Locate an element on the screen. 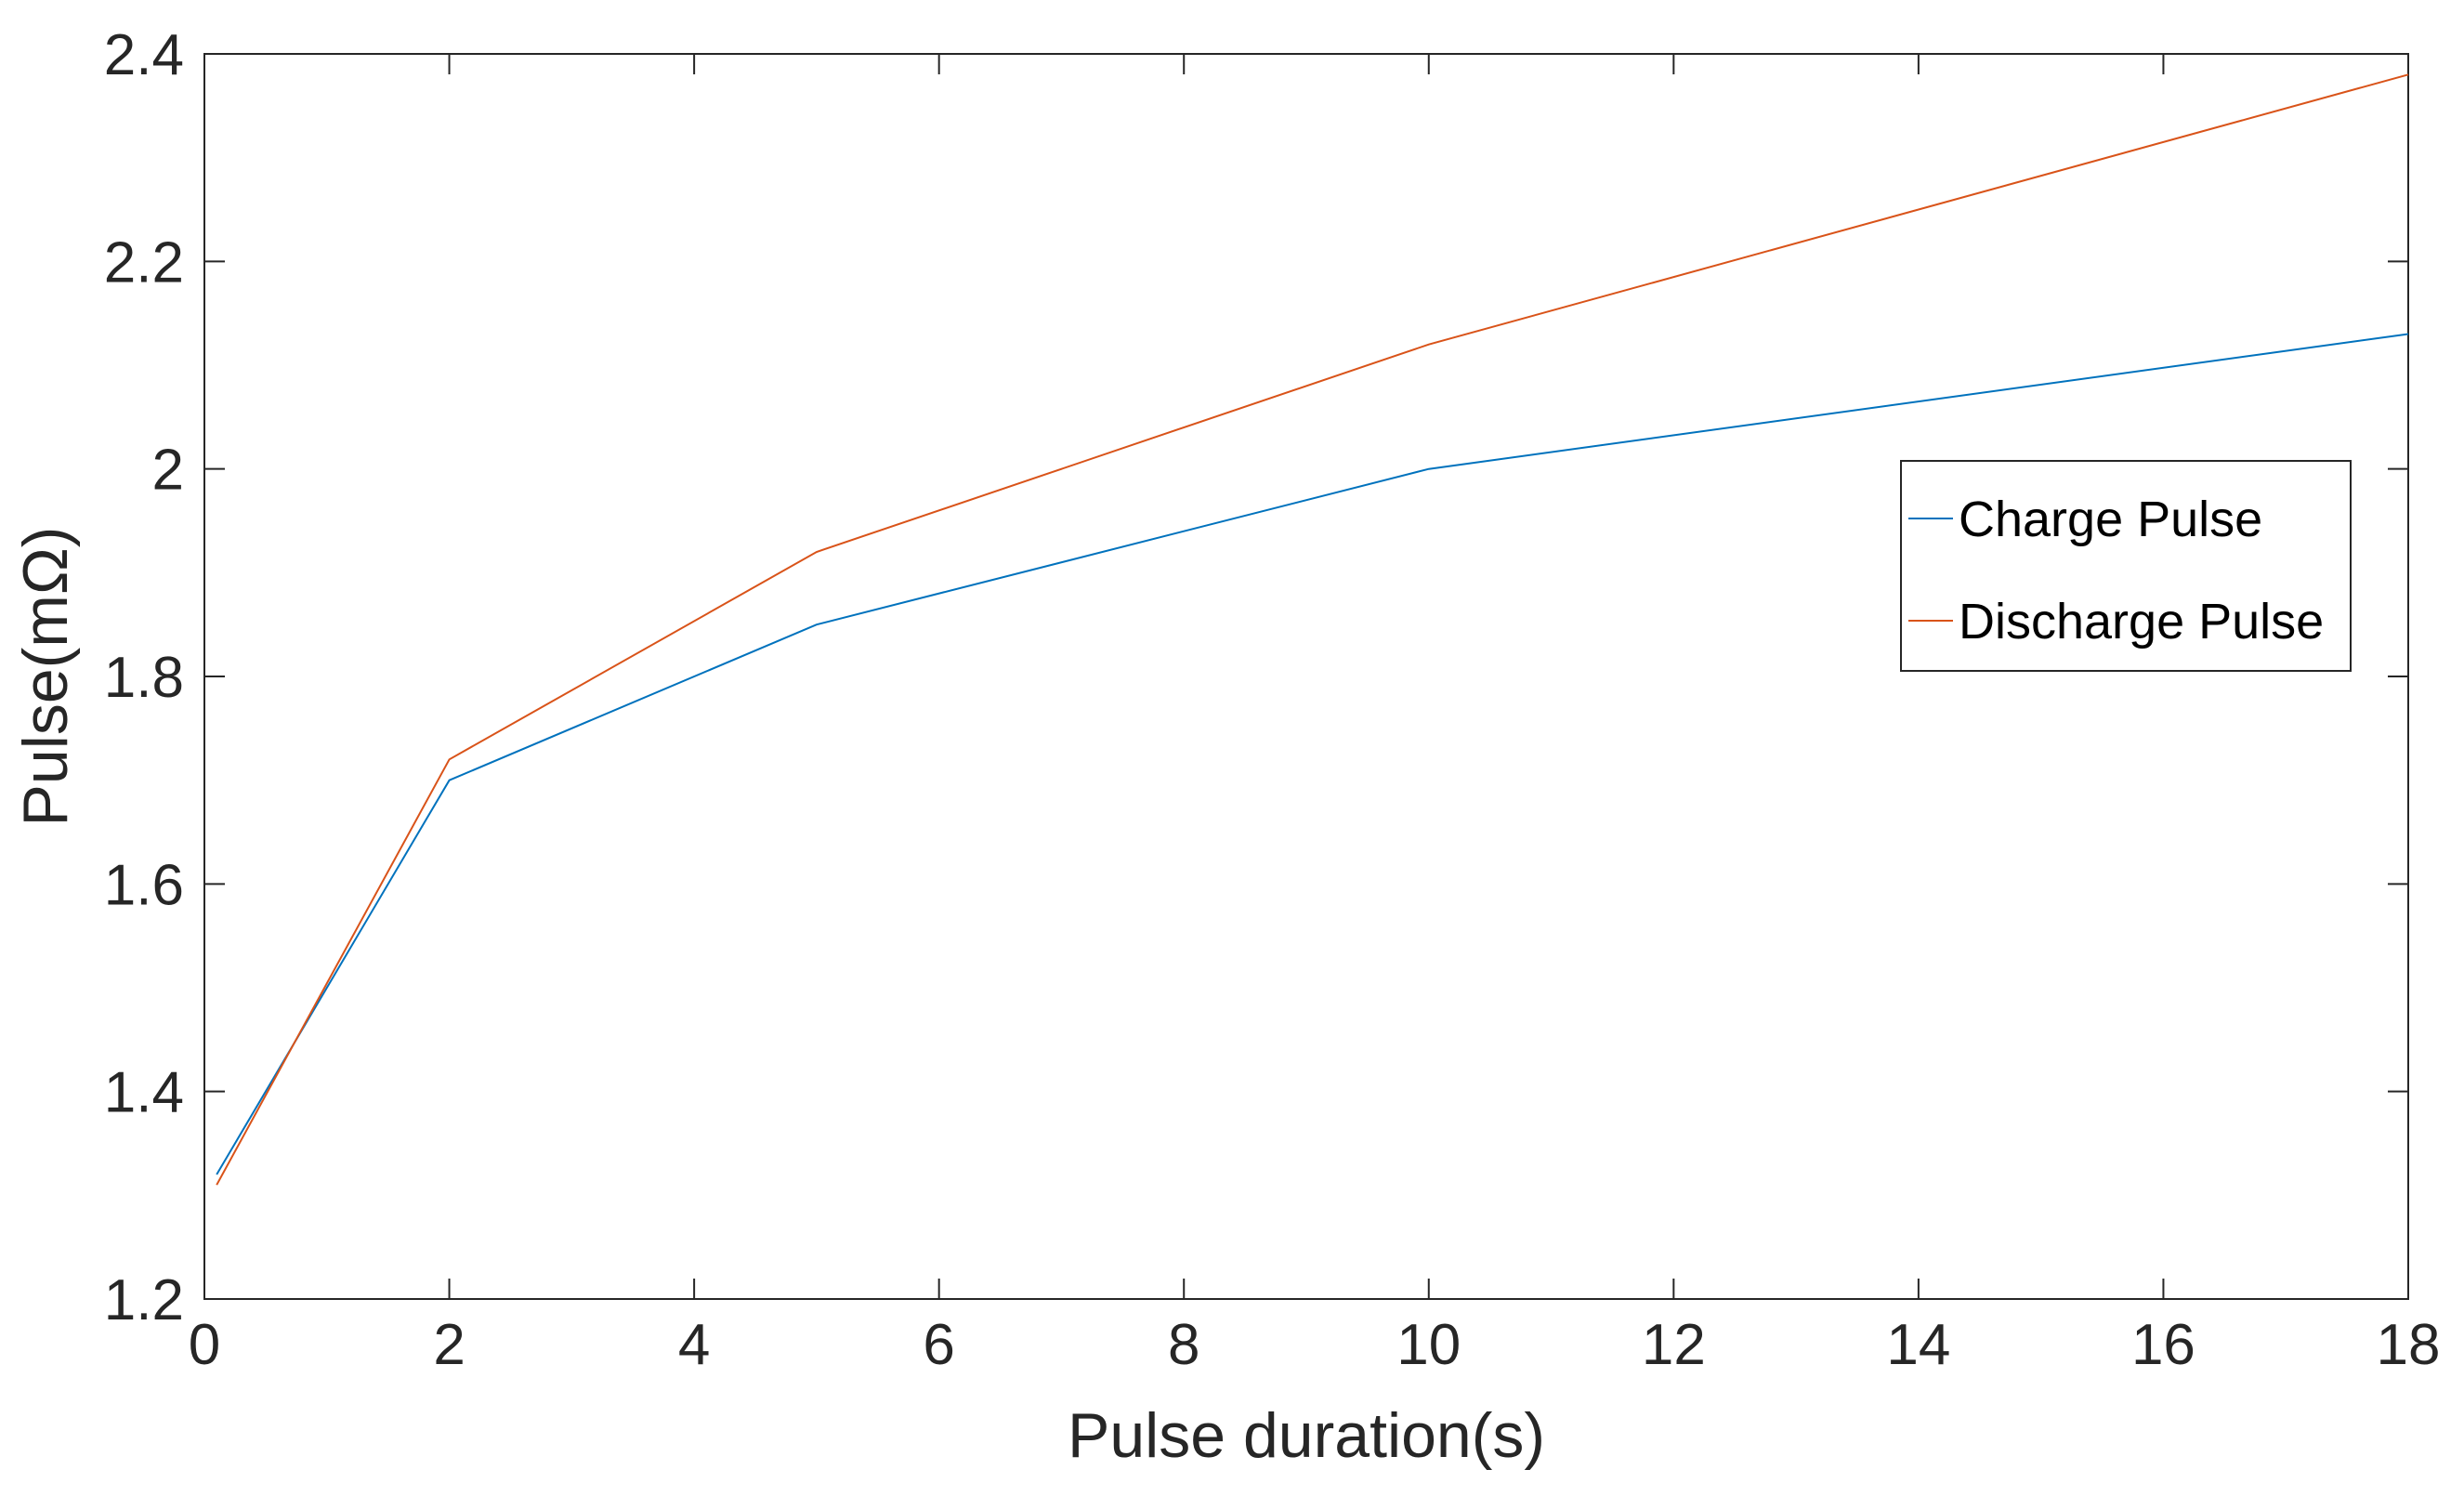  y-tick-label: 1.2 is located at coordinates (144, 1300).